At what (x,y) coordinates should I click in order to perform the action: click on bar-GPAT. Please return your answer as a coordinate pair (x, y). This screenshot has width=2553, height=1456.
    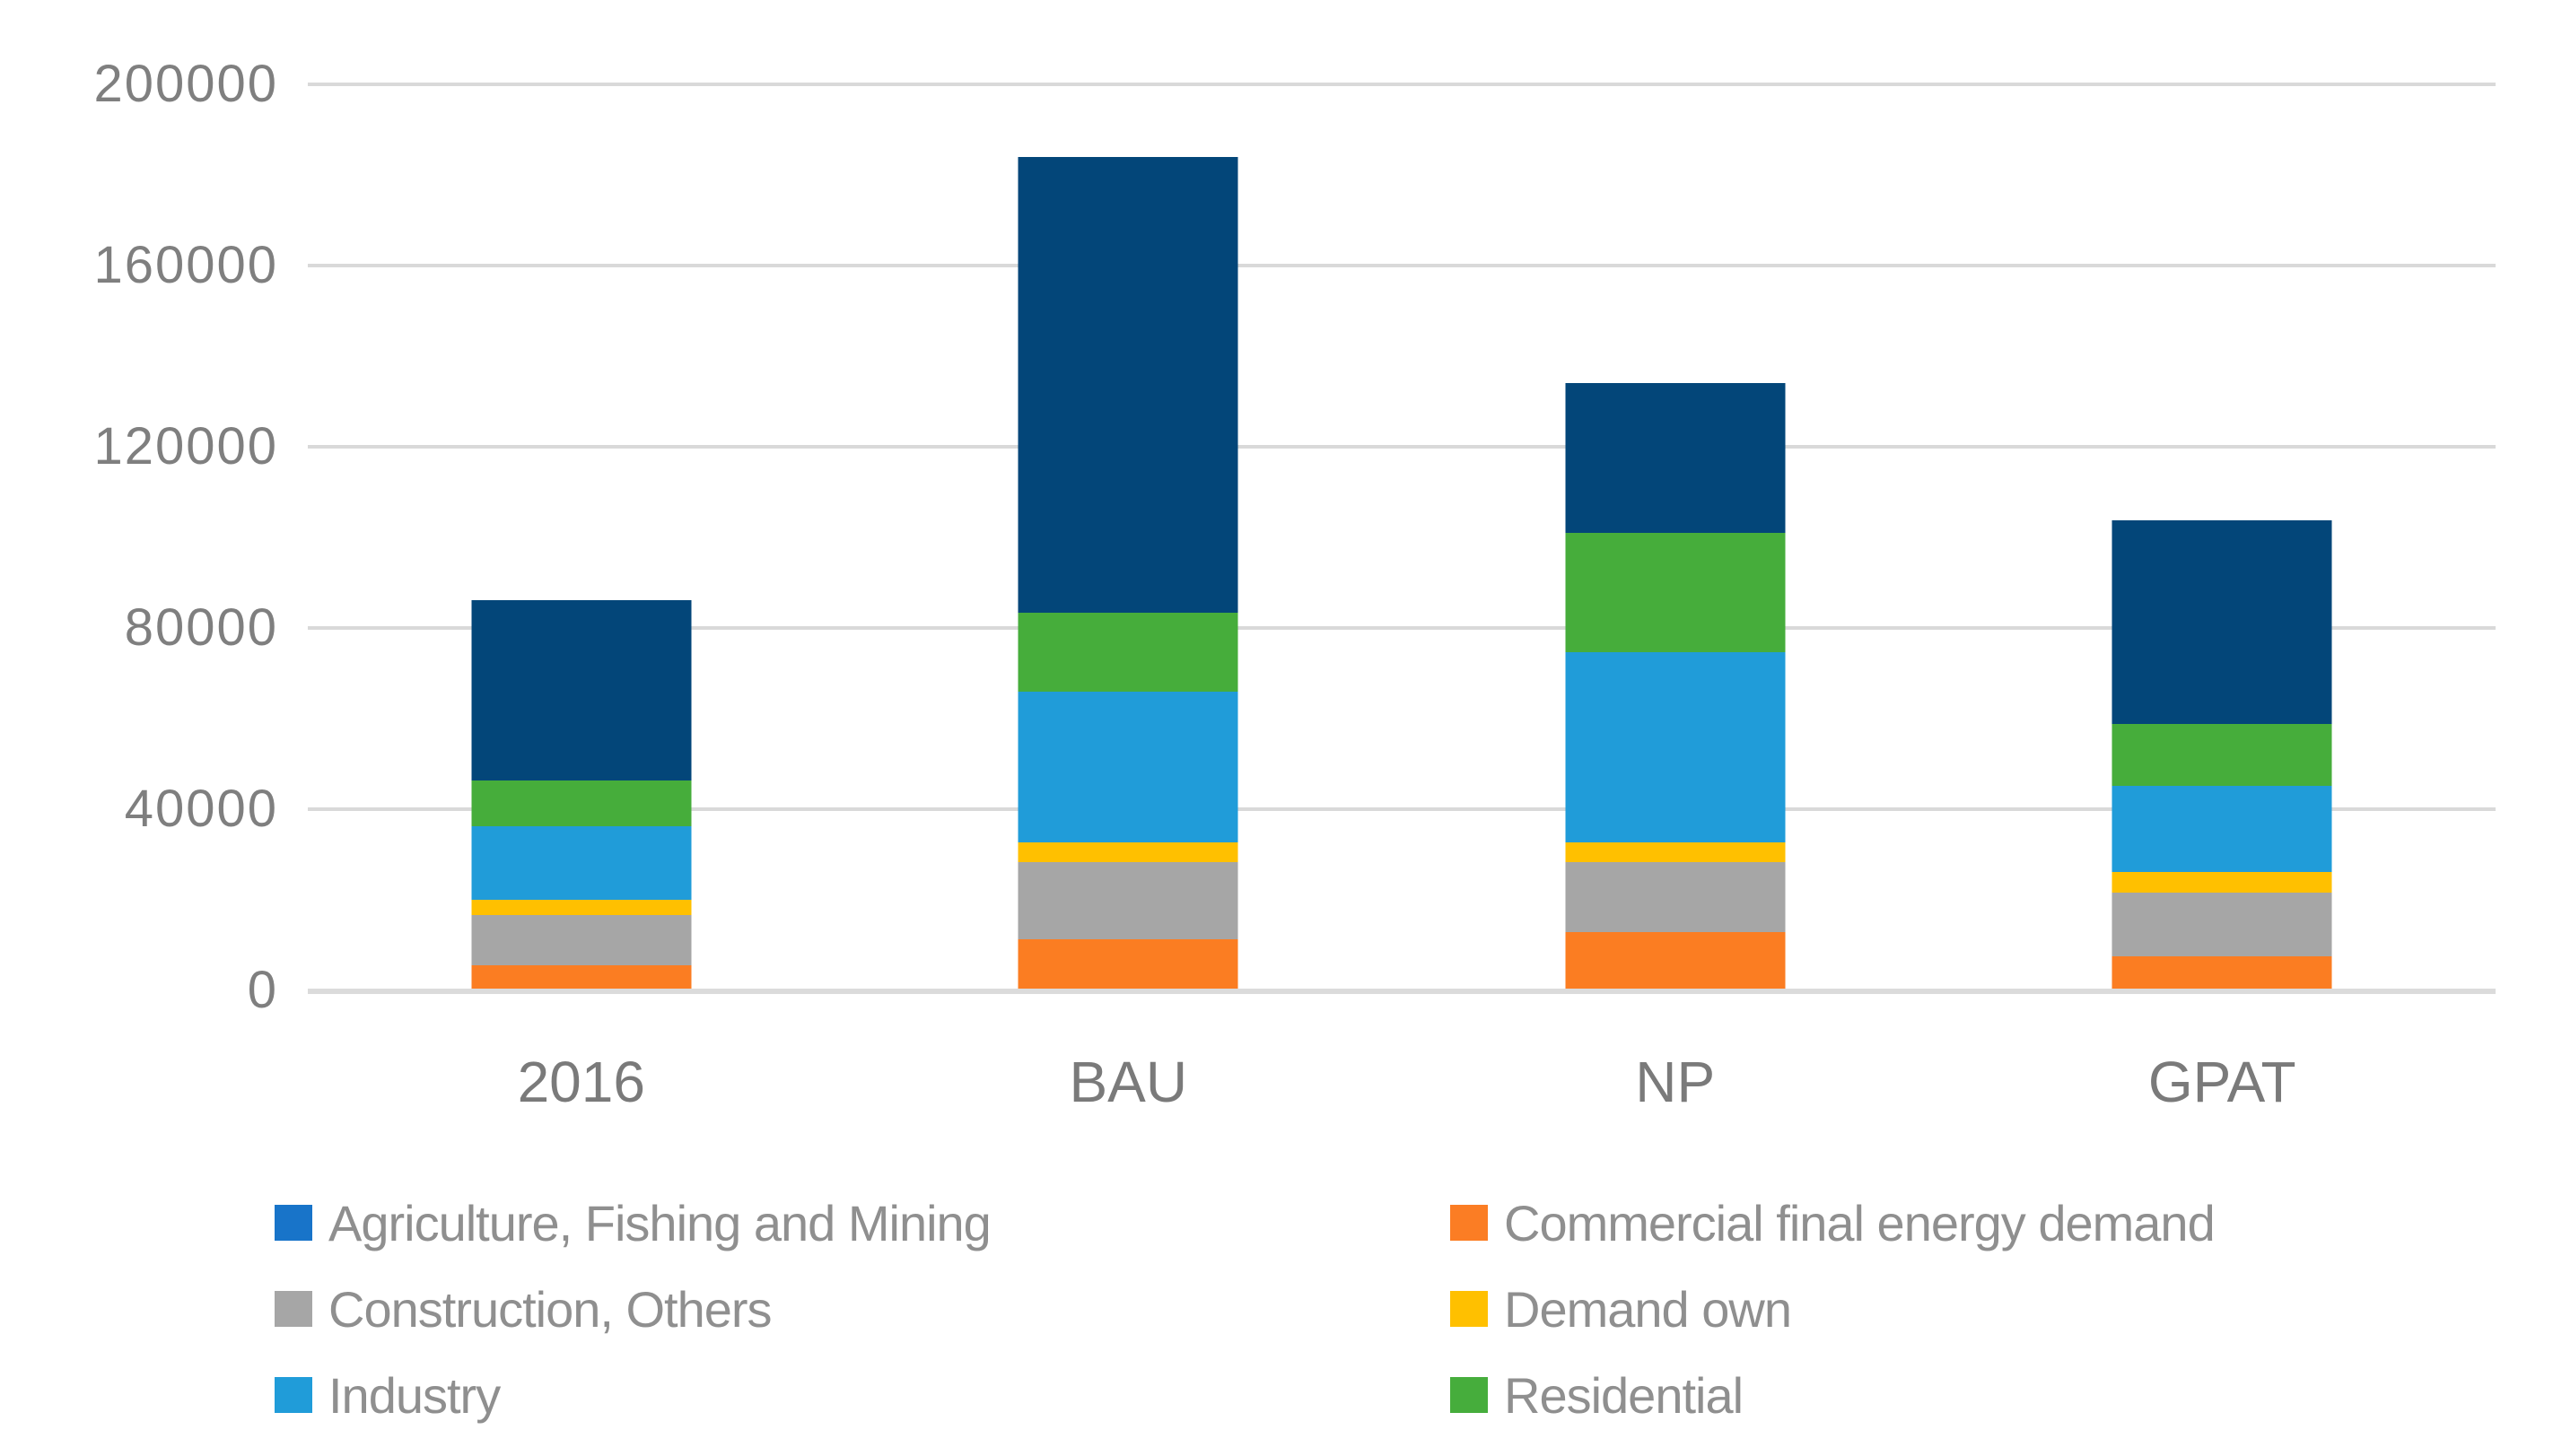
    Looking at the image, I should click on (2221, 754).